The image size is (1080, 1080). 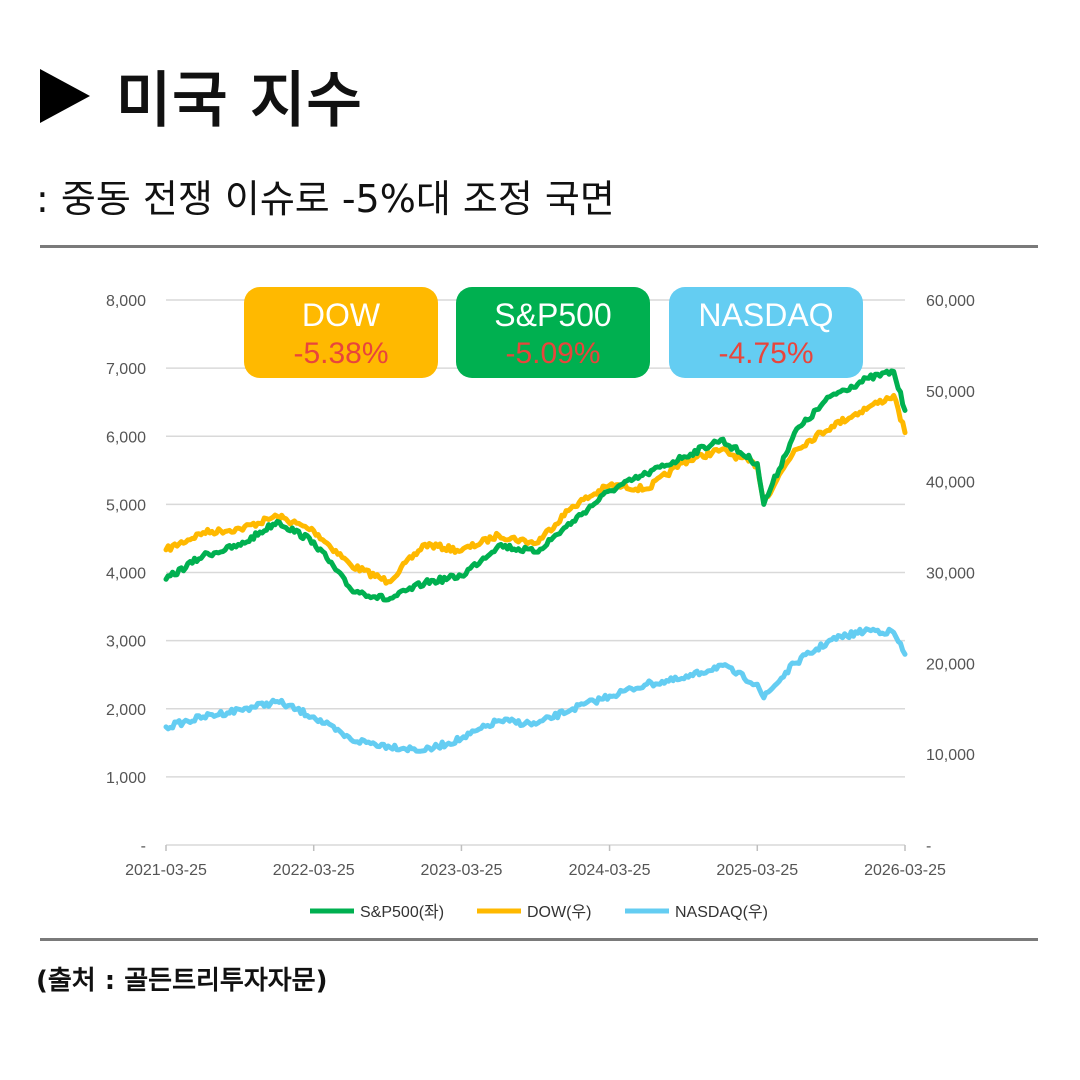 I want to click on left-tick-label: 5,000, so click(x=126, y=505).